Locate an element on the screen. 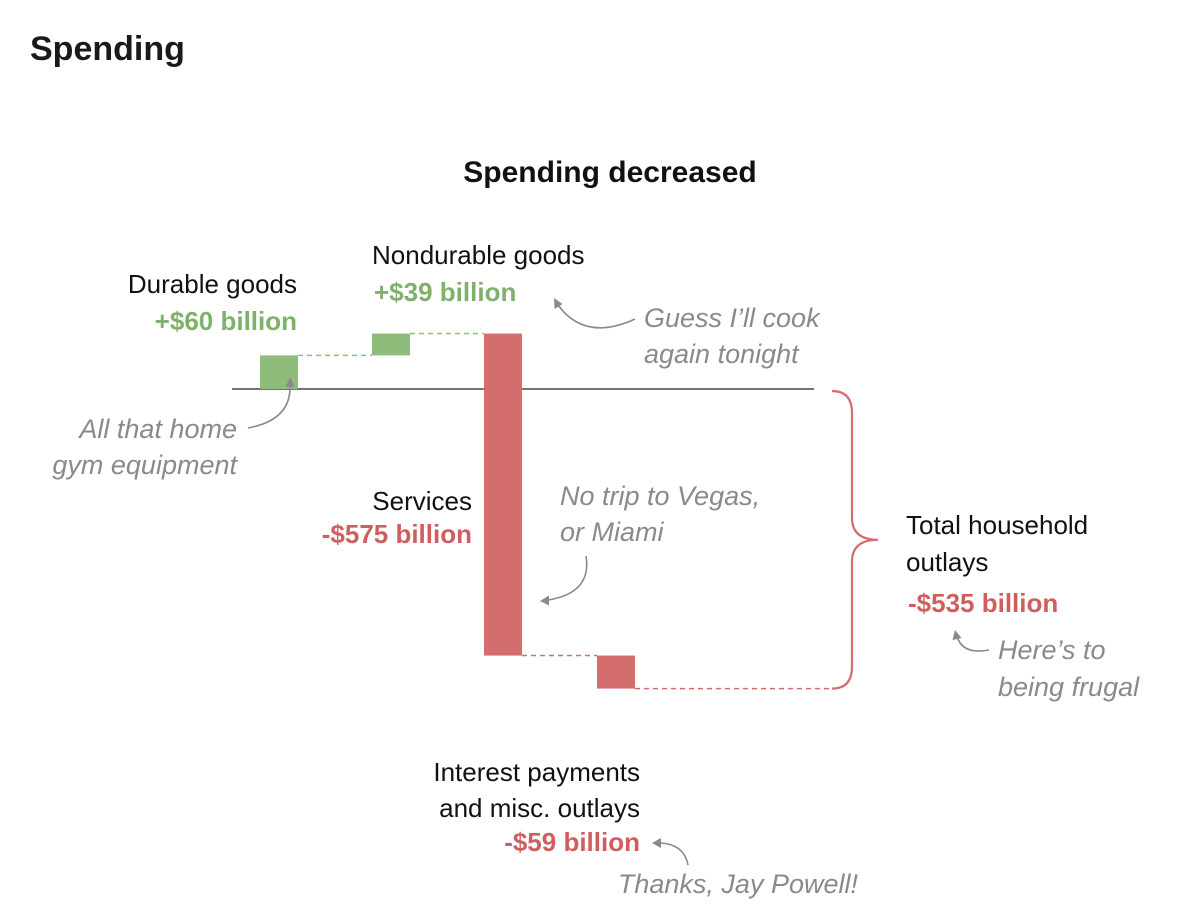 The image size is (1200, 910). bar-nondurable-goods is located at coordinates (391, 344).